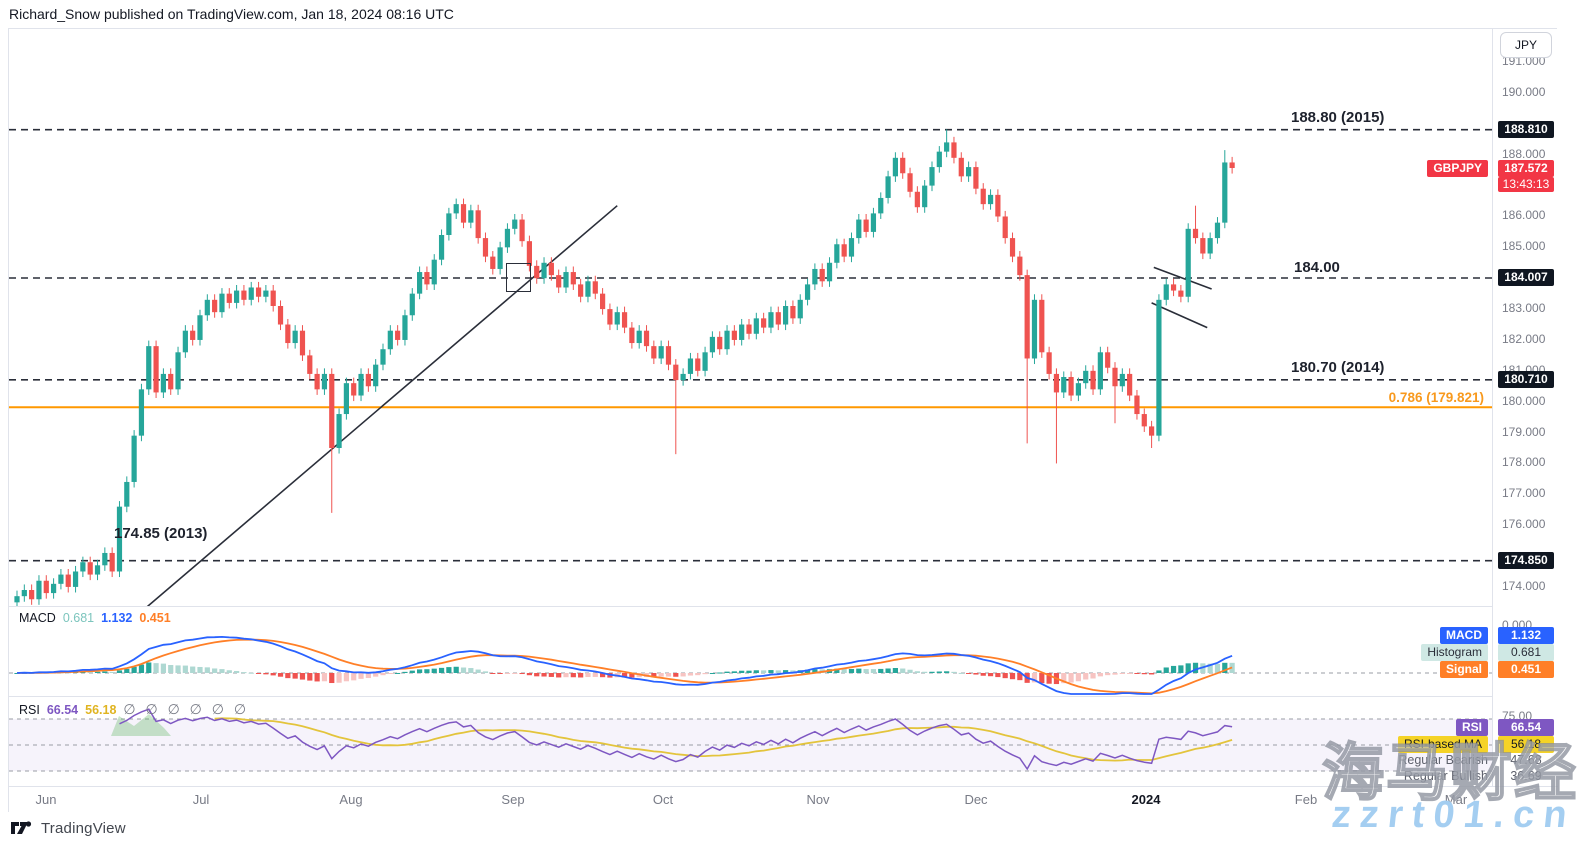 The image size is (1591, 857). Describe the element at coordinates (1526, 168) in the screenshot. I see `axis-badge-last-price: 187.572` at that location.